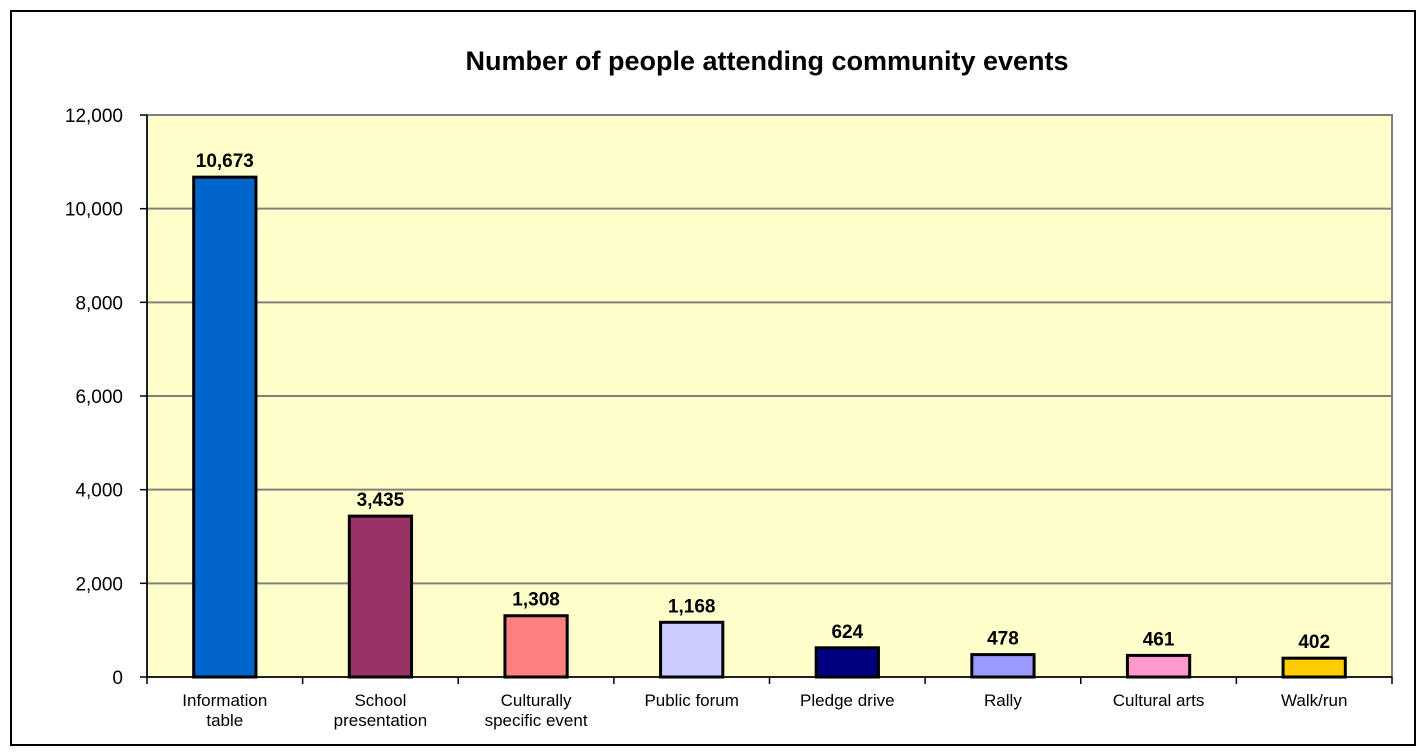  What do you see at coordinates (847, 632) in the screenshot?
I see `data-label: 624` at bounding box center [847, 632].